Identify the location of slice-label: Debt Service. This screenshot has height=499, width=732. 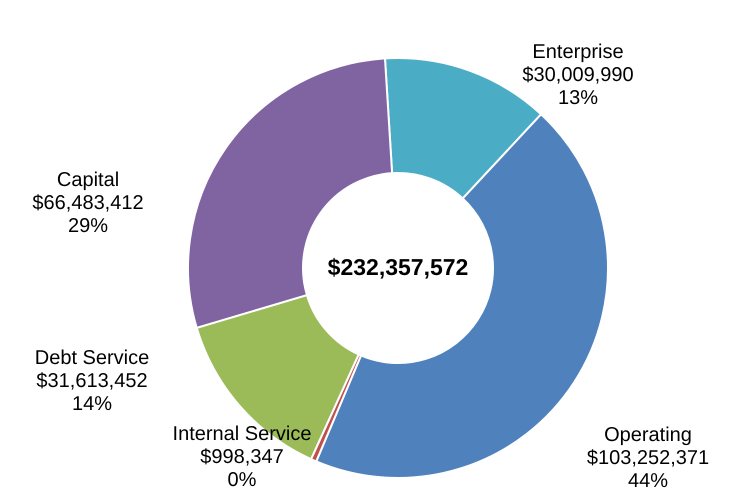
(92, 358).